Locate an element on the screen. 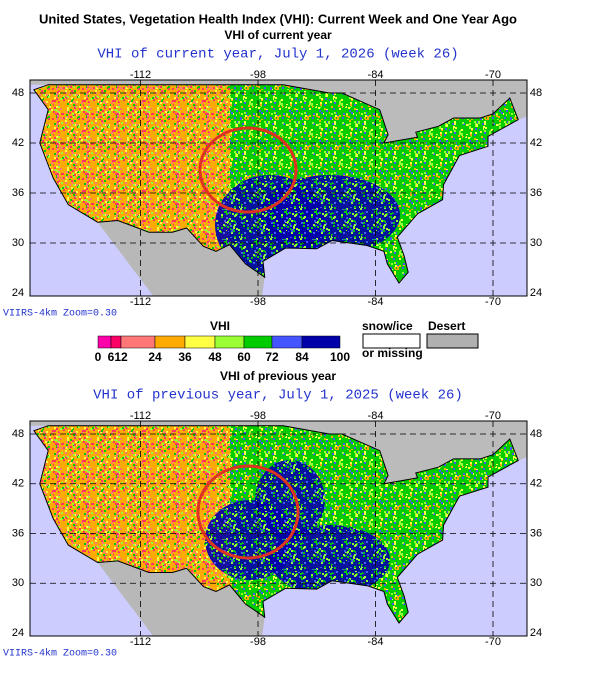 The height and width of the screenshot is (673, 589). legend-scale-label: 6 is located at coordinates (111, 357).